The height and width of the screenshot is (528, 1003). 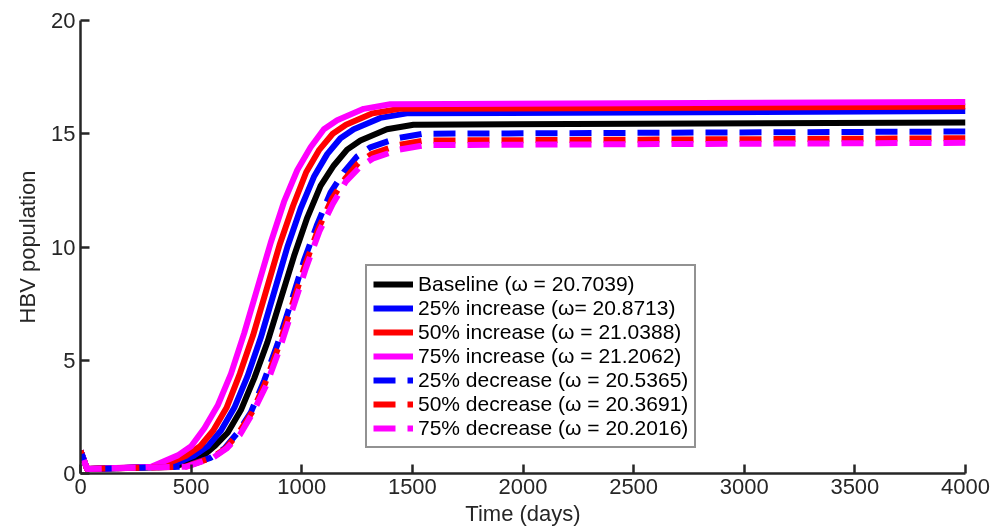 I want to click on x-tick-label: 2000, so click(x=523, y=486).